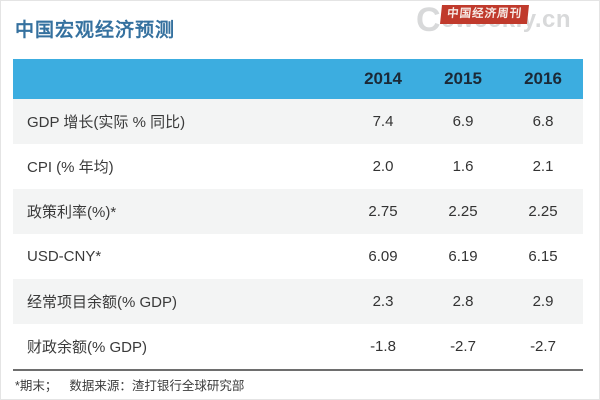 The image size is (600, 400). Describe the element at coordinates (36, 386) in the screenshot. I see `footnote-period-note: *期末；` at that location.